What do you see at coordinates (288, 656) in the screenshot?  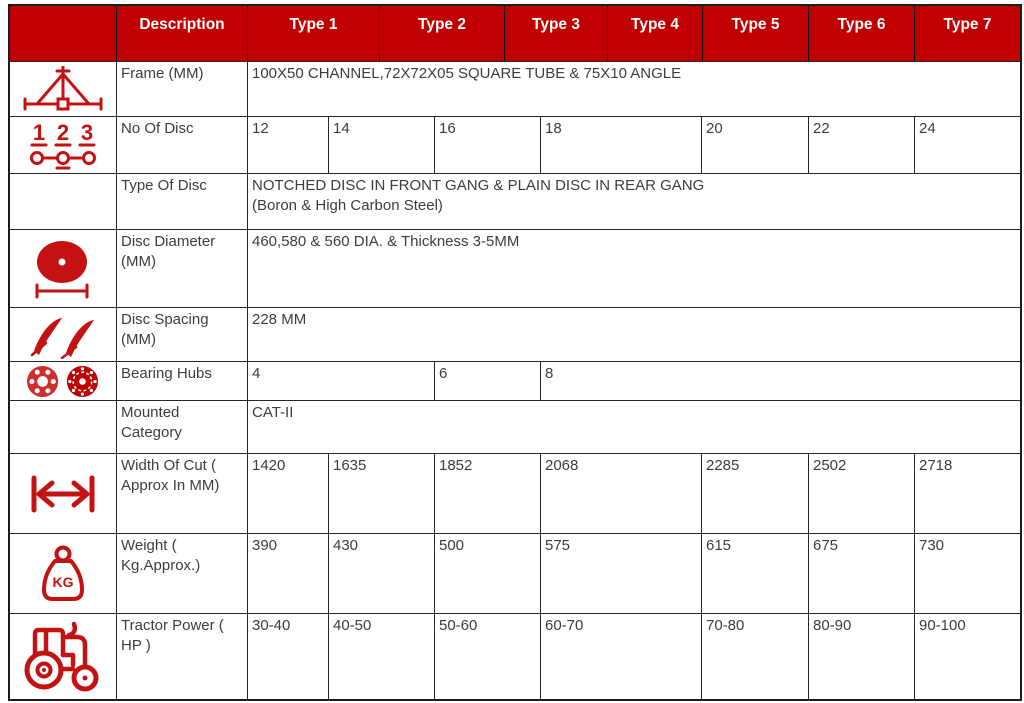 I see `value-cell: 30-40` at bounding box center [288, 656].